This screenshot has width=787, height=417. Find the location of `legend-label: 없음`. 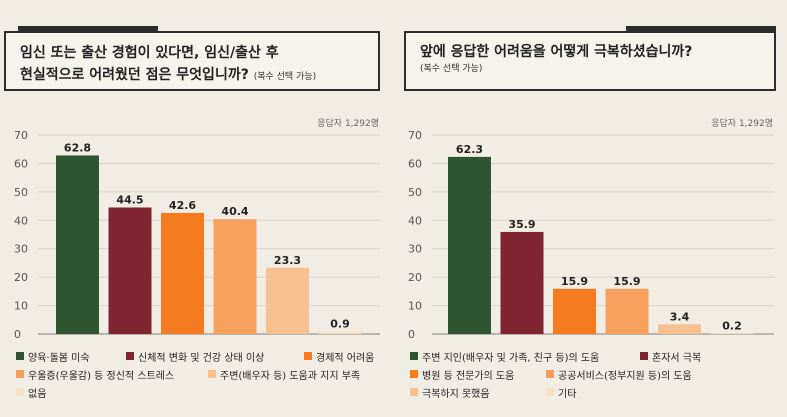

legend-label: 없음 is located at coordinates (37, 394).